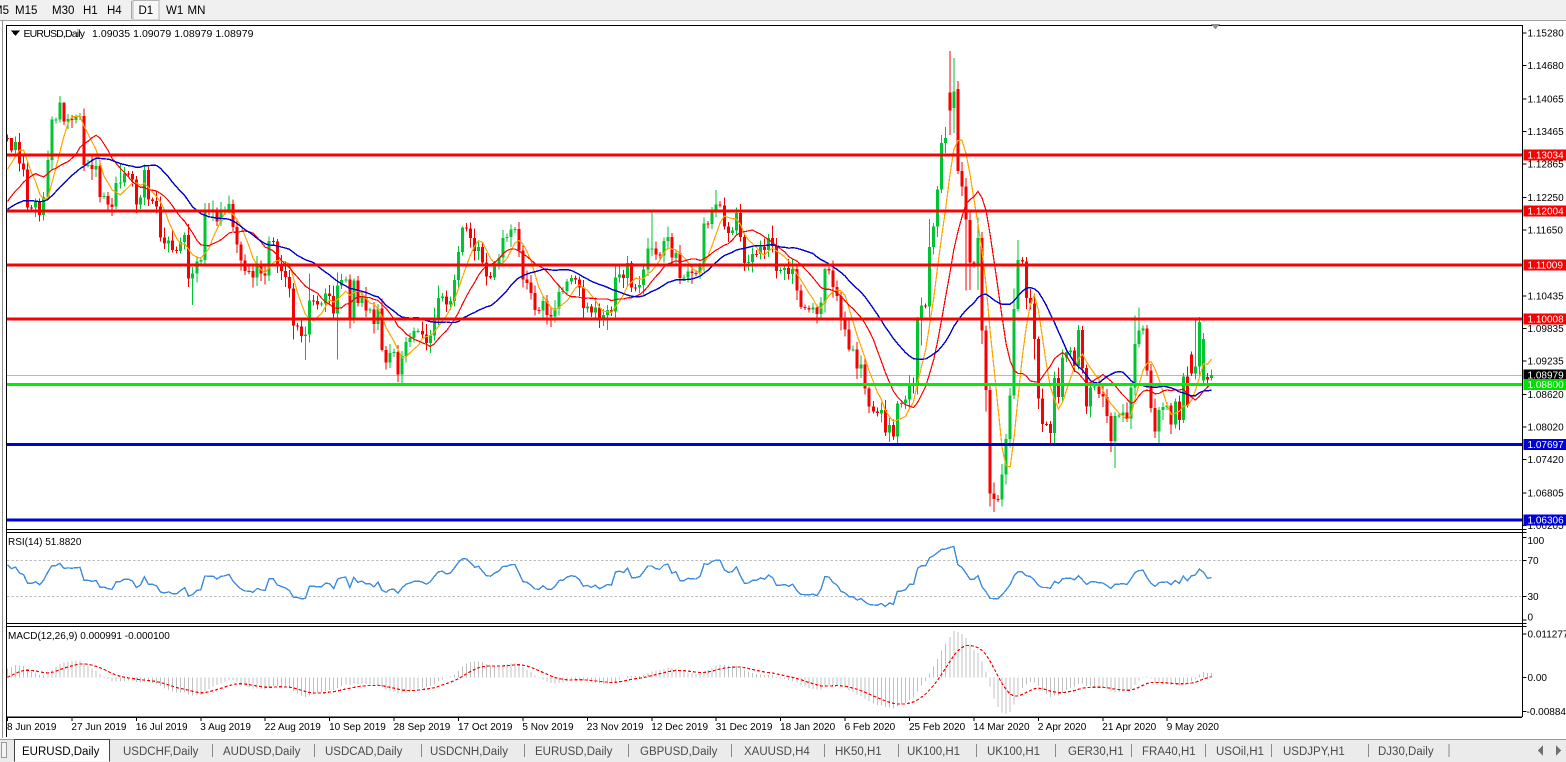  Describe the element at coordinates (1546, 494) in the screenshot. I see `svg-text: 1.06805` at that location.